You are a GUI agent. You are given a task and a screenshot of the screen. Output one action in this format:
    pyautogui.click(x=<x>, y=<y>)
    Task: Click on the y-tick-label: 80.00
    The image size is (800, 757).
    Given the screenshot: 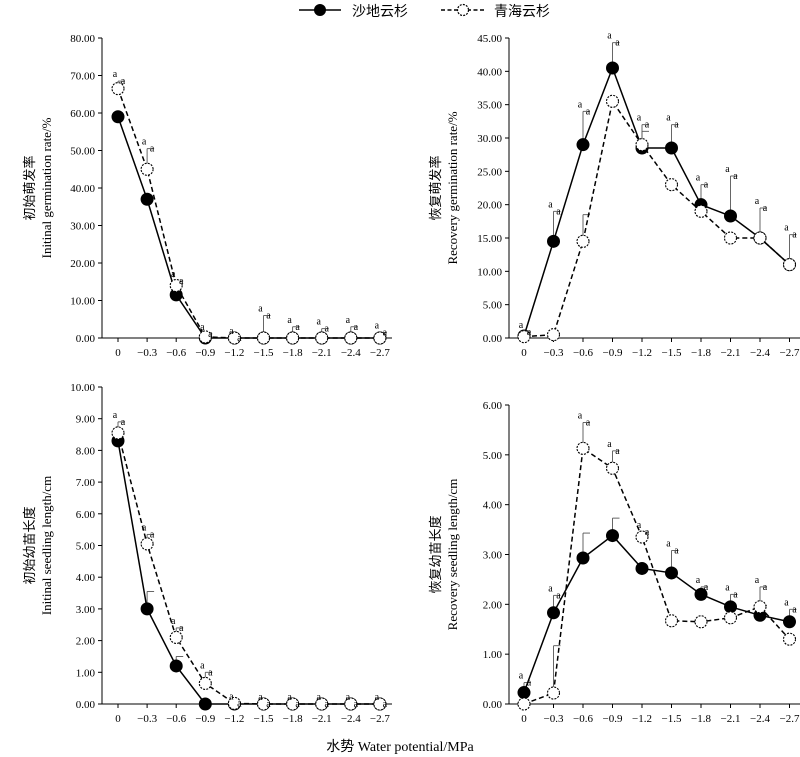 What is the action you would take?
    pyautogui.click(x=82, y=39)
    